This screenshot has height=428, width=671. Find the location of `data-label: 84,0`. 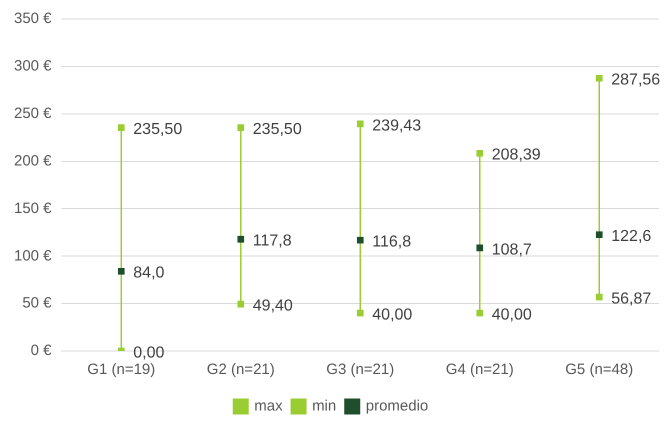

data-label: 84,0 is located at coordinates (149, 273).